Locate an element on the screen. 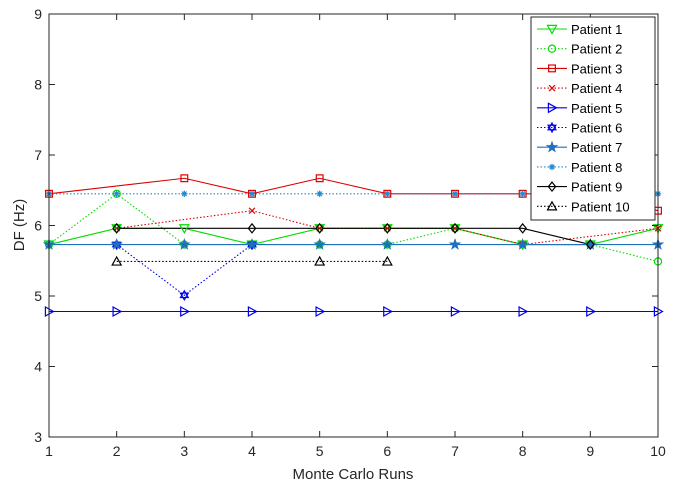 This screenshot has height=487, width=677. x-axis-label: Monte Carlo Runs is located at coordinates (353, 474).